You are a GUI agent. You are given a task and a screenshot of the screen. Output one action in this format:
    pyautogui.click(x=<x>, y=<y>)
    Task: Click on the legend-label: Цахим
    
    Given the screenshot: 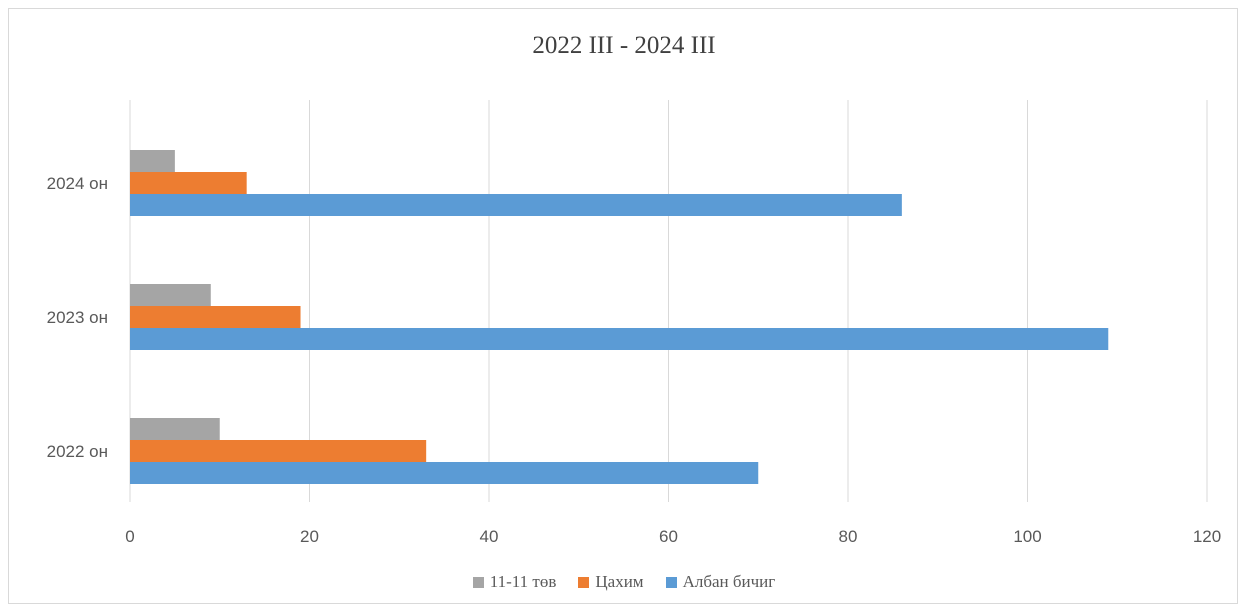 What is the action you would take?
    pyautogui.click(x=619, y=581)
    